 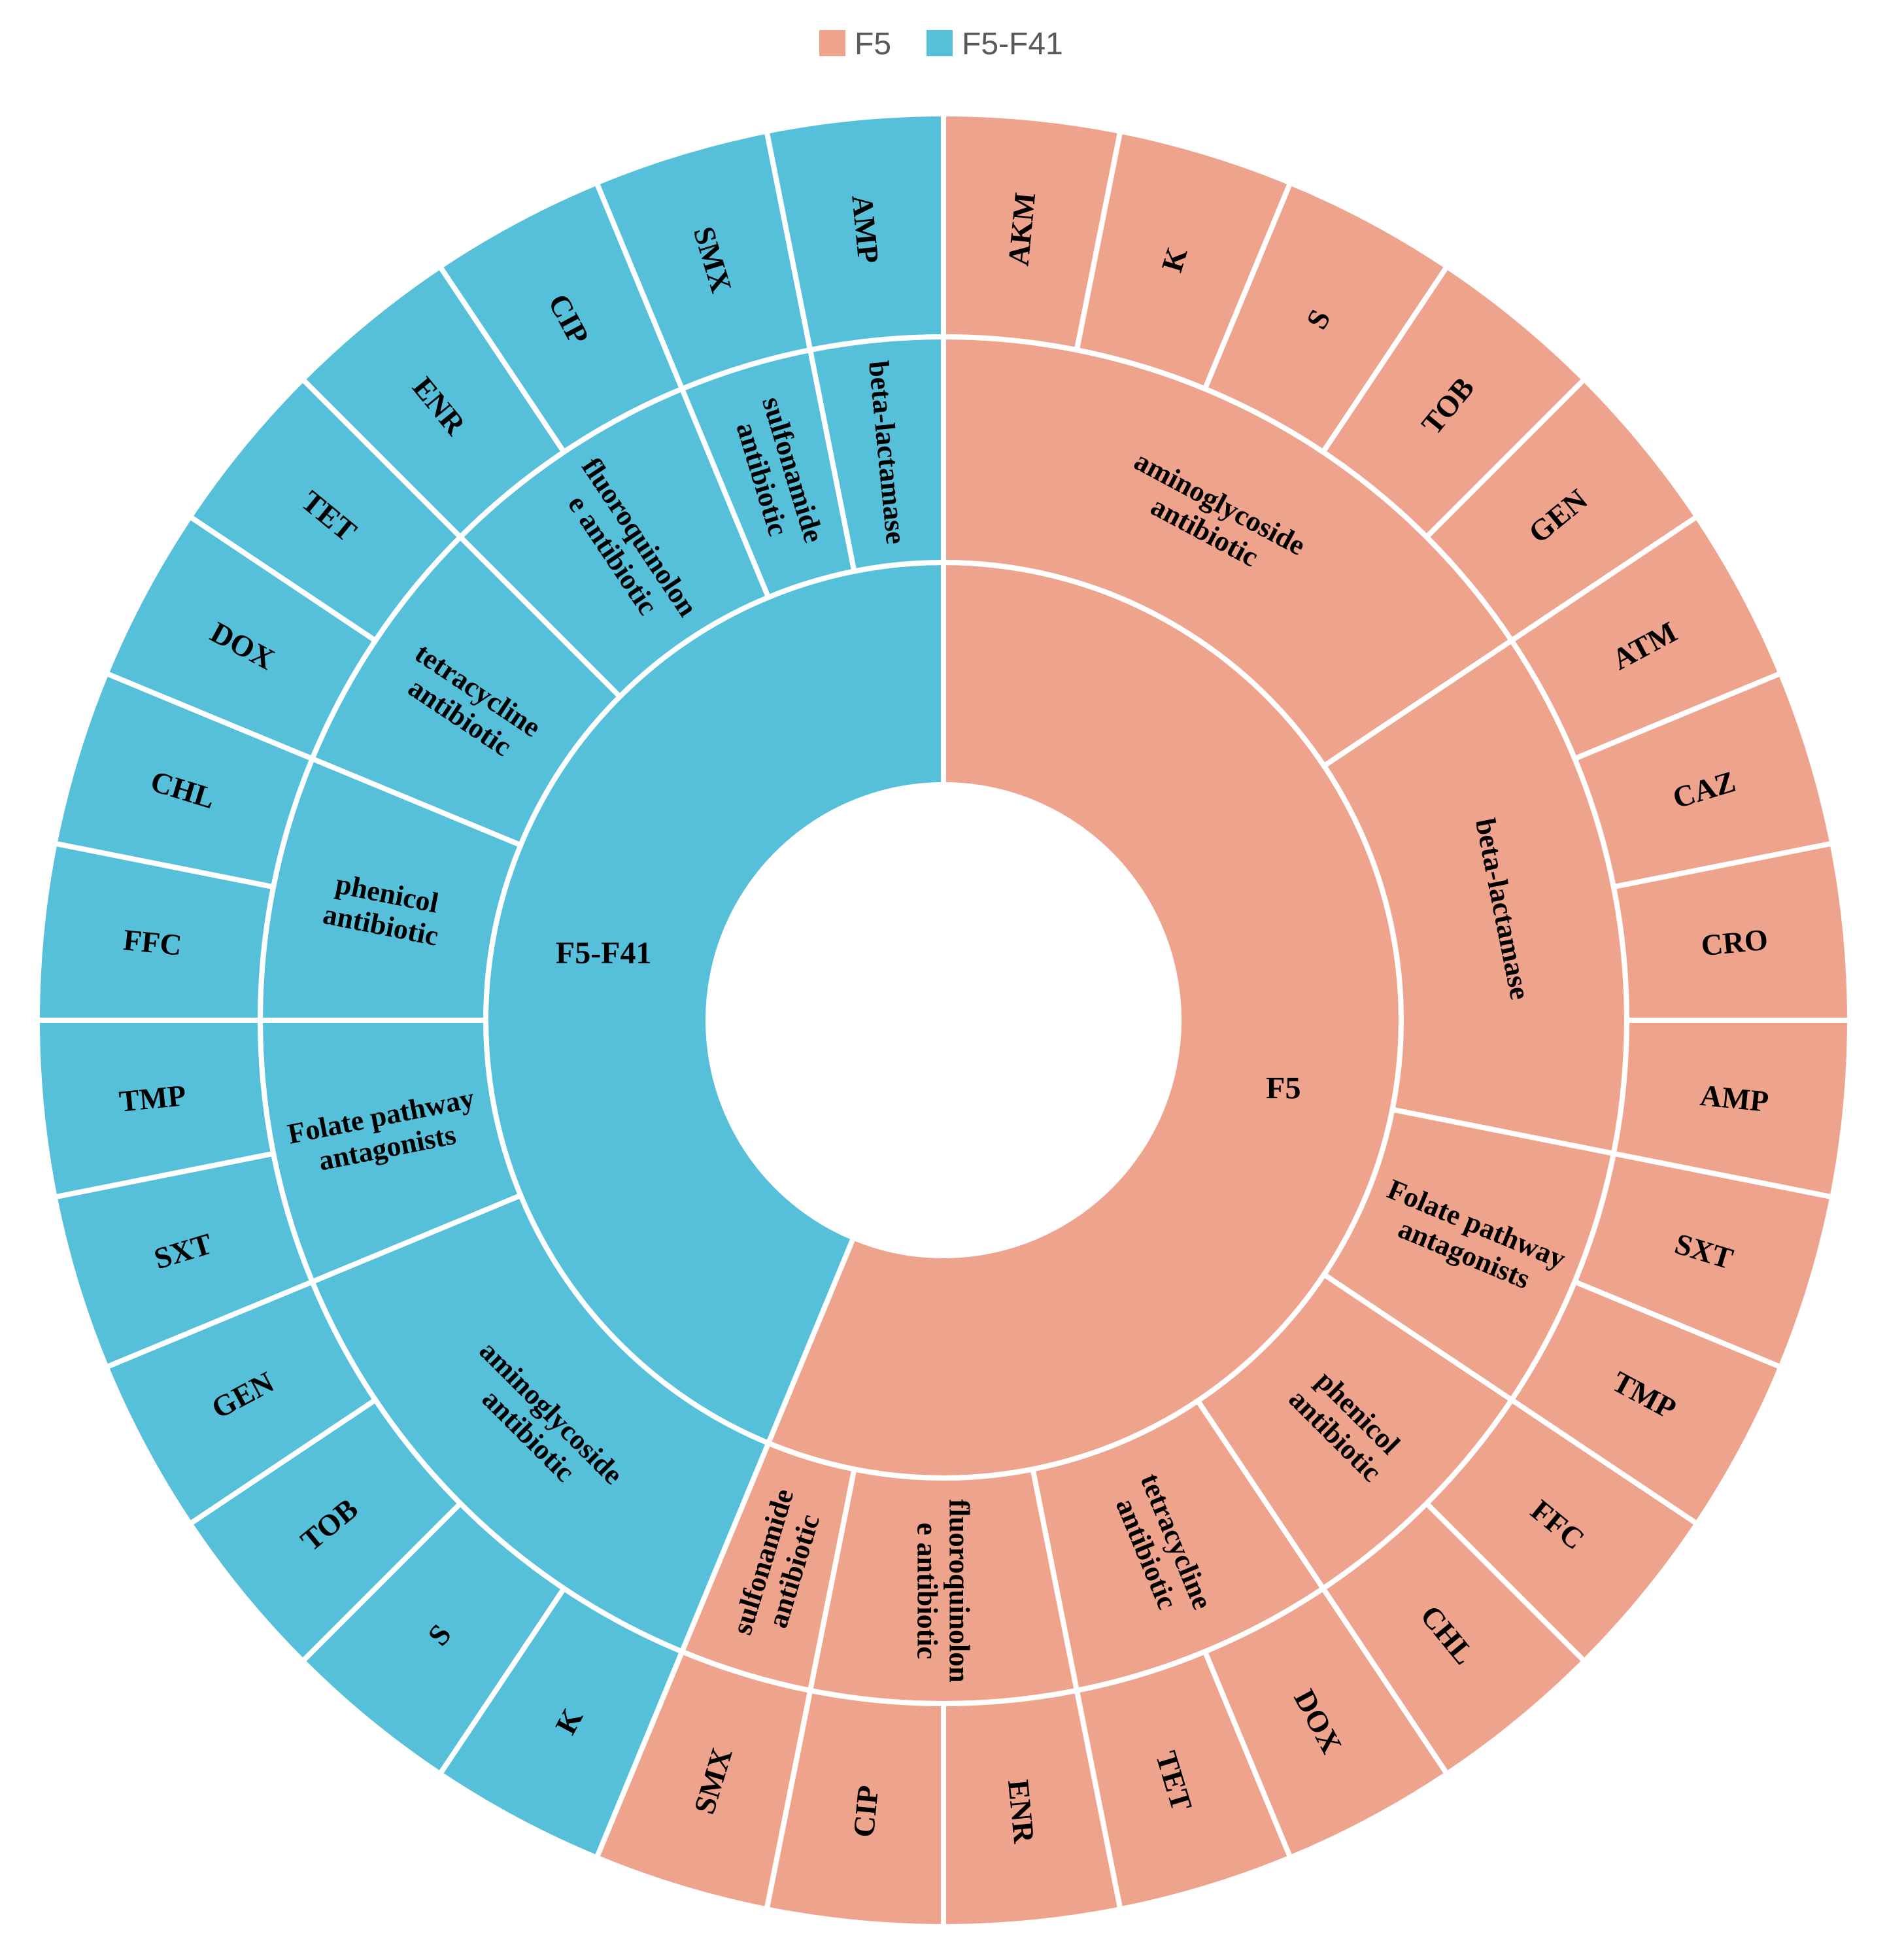 What do you see at coordinates (1734, 1098) in the screenshot?
I see `label-drug-f5-amp: AMP` at bounding box center [1734, 1098].